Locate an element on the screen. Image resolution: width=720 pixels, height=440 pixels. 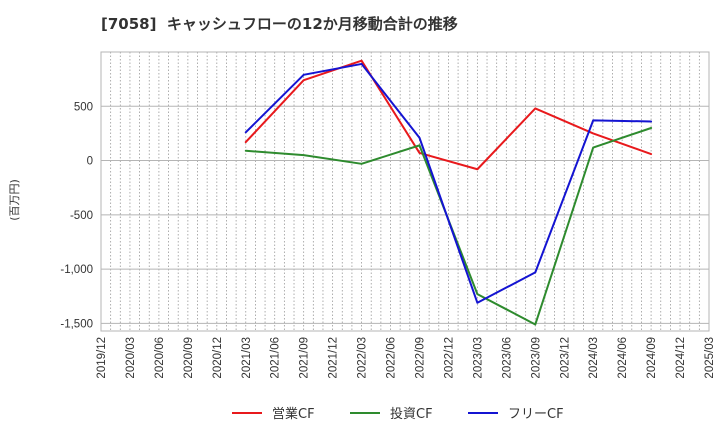
legend-item-free-cf: フリーCF is located at coordinates (516, 414).